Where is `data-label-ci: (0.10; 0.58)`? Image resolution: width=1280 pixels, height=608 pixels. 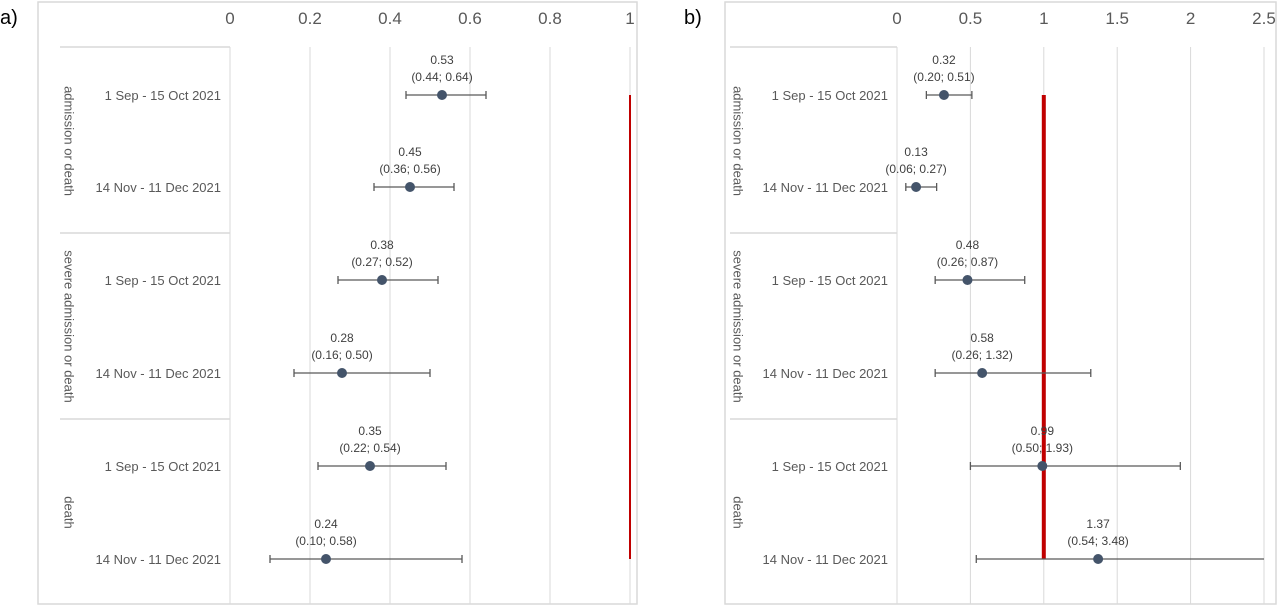
data-label-ci: (0.10; 0.58) is located at coordinates (325, 541).